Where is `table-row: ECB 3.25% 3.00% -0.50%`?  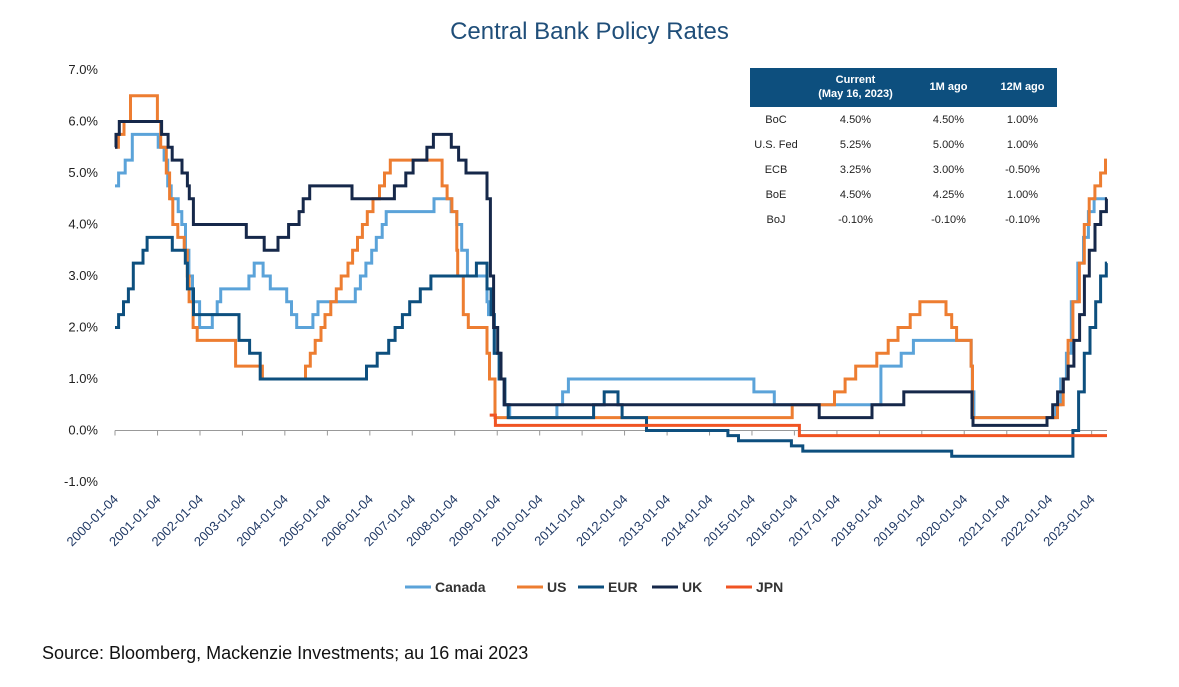 table-row: ECB 3.25% 3.00% -0.50% is located at coordinates (903, 169).